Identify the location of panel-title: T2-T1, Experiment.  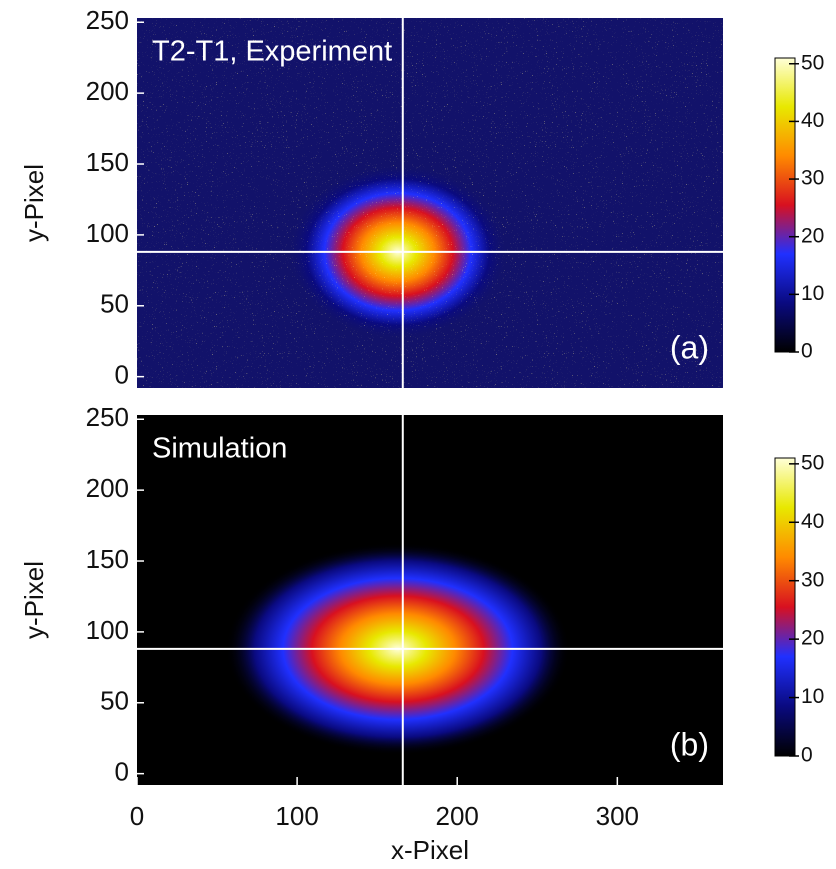
(272, 52).